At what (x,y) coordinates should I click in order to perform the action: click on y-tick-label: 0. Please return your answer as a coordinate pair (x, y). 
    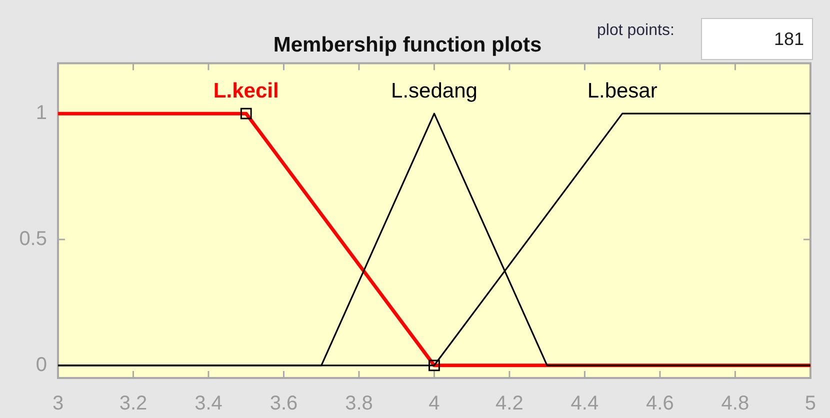
    Looking at the image, I should click on (41, 365).